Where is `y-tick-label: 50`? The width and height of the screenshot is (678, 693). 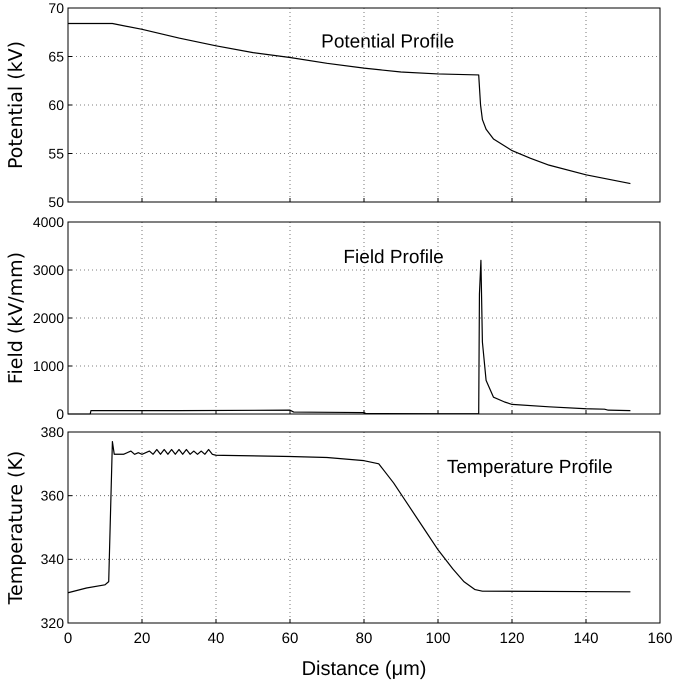 y-tick-label: 50 is located at coordinates (56, 202).